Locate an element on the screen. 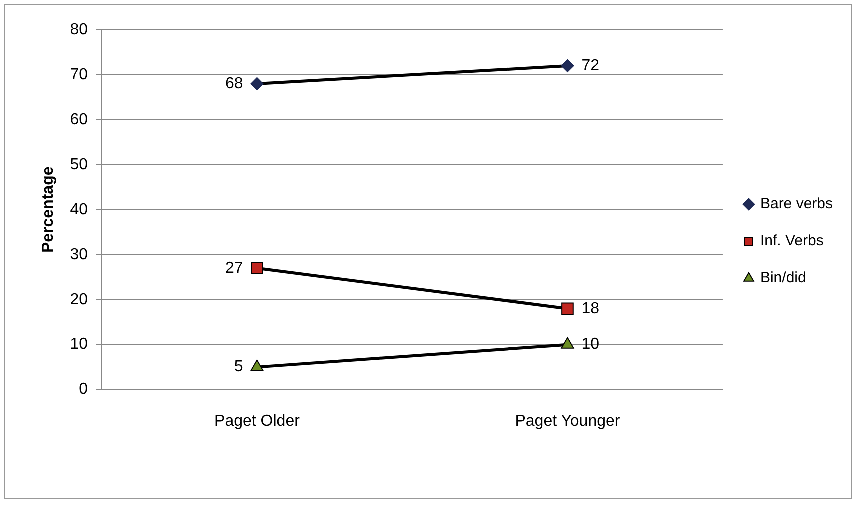  data-label: 72 is located at coordinates (591, 65).